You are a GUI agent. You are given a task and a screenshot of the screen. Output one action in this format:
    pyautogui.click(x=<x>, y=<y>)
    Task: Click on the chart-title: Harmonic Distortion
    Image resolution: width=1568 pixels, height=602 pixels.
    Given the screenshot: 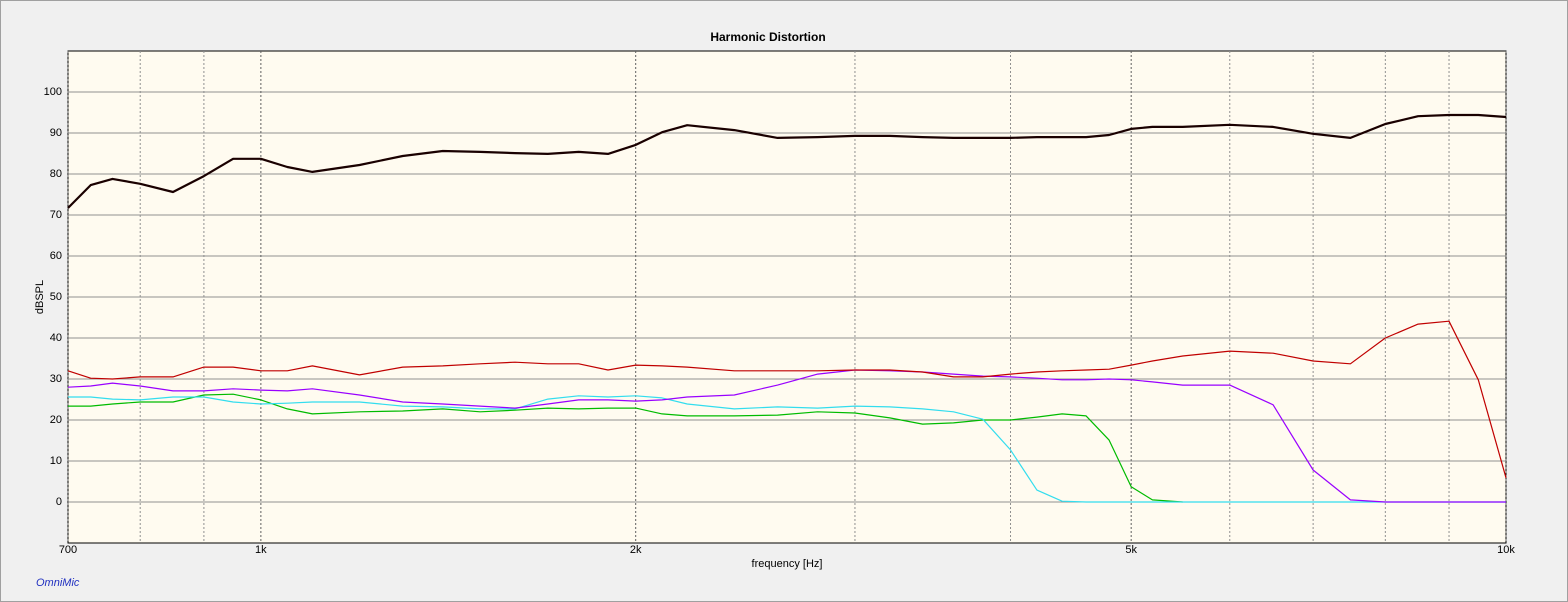 What is the action you would take?
    pyautogui.click(x=767, y=37)
    